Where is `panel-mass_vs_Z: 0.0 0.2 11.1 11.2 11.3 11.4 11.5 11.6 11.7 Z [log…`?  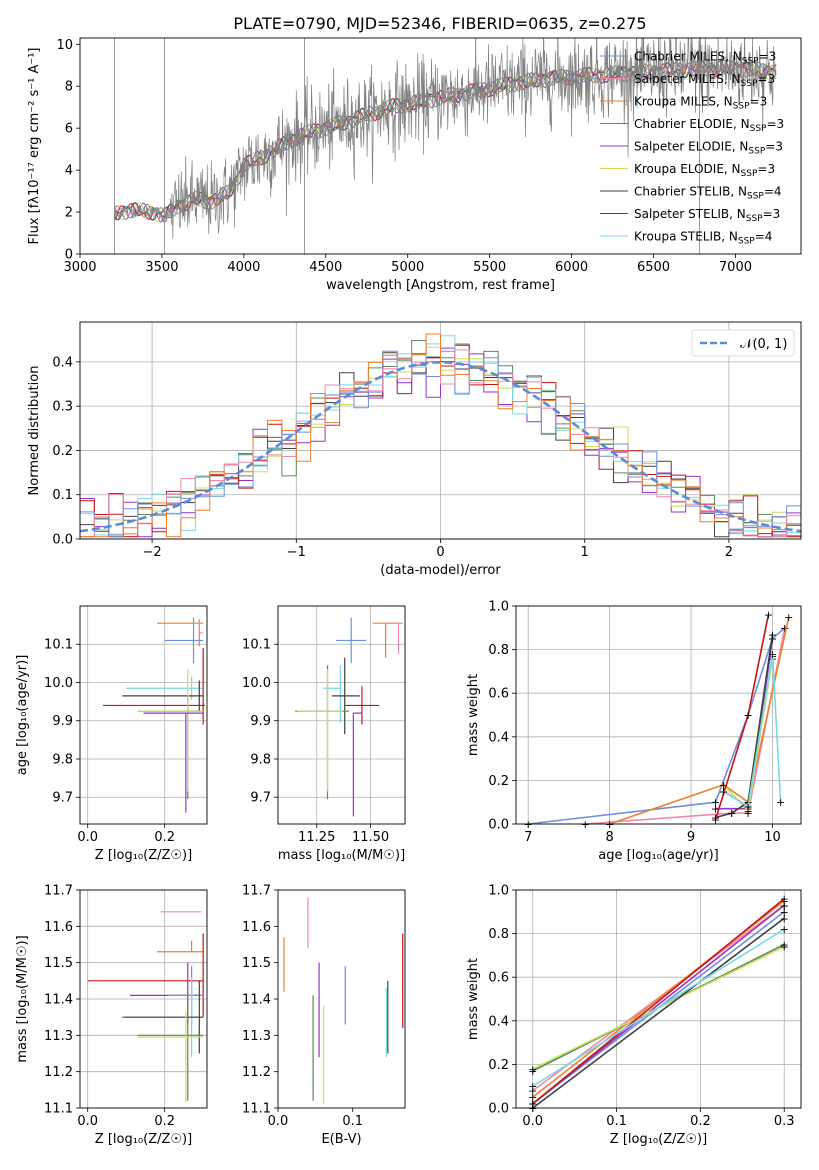 panel-mass_vs_Z: 0.0 0.2 11.1 11.2 11.3 11.4 11.5 11.6 11.7 Z [log… is located at coordinates (111, 1015).